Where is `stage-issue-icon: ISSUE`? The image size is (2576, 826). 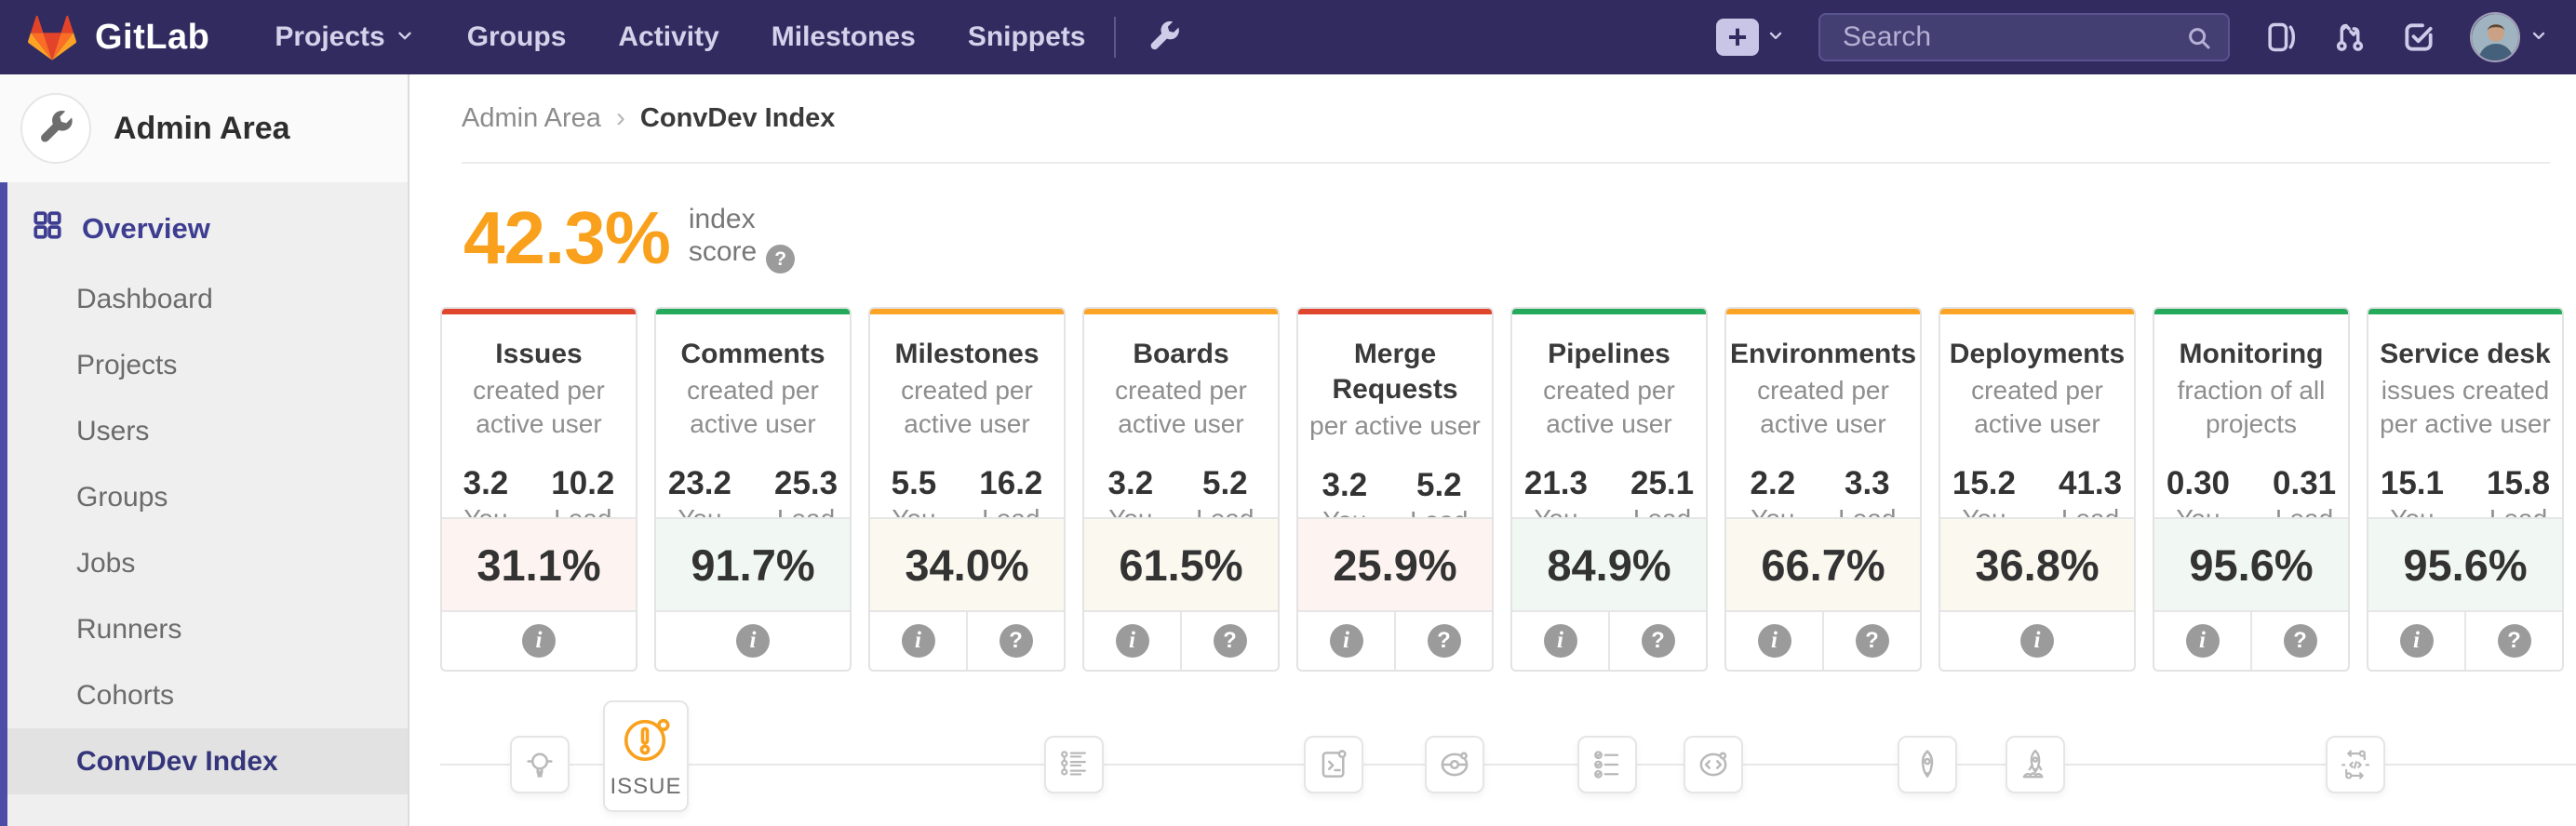
stage-issue-icon: ISSUE is located at coordinates (646, 756).